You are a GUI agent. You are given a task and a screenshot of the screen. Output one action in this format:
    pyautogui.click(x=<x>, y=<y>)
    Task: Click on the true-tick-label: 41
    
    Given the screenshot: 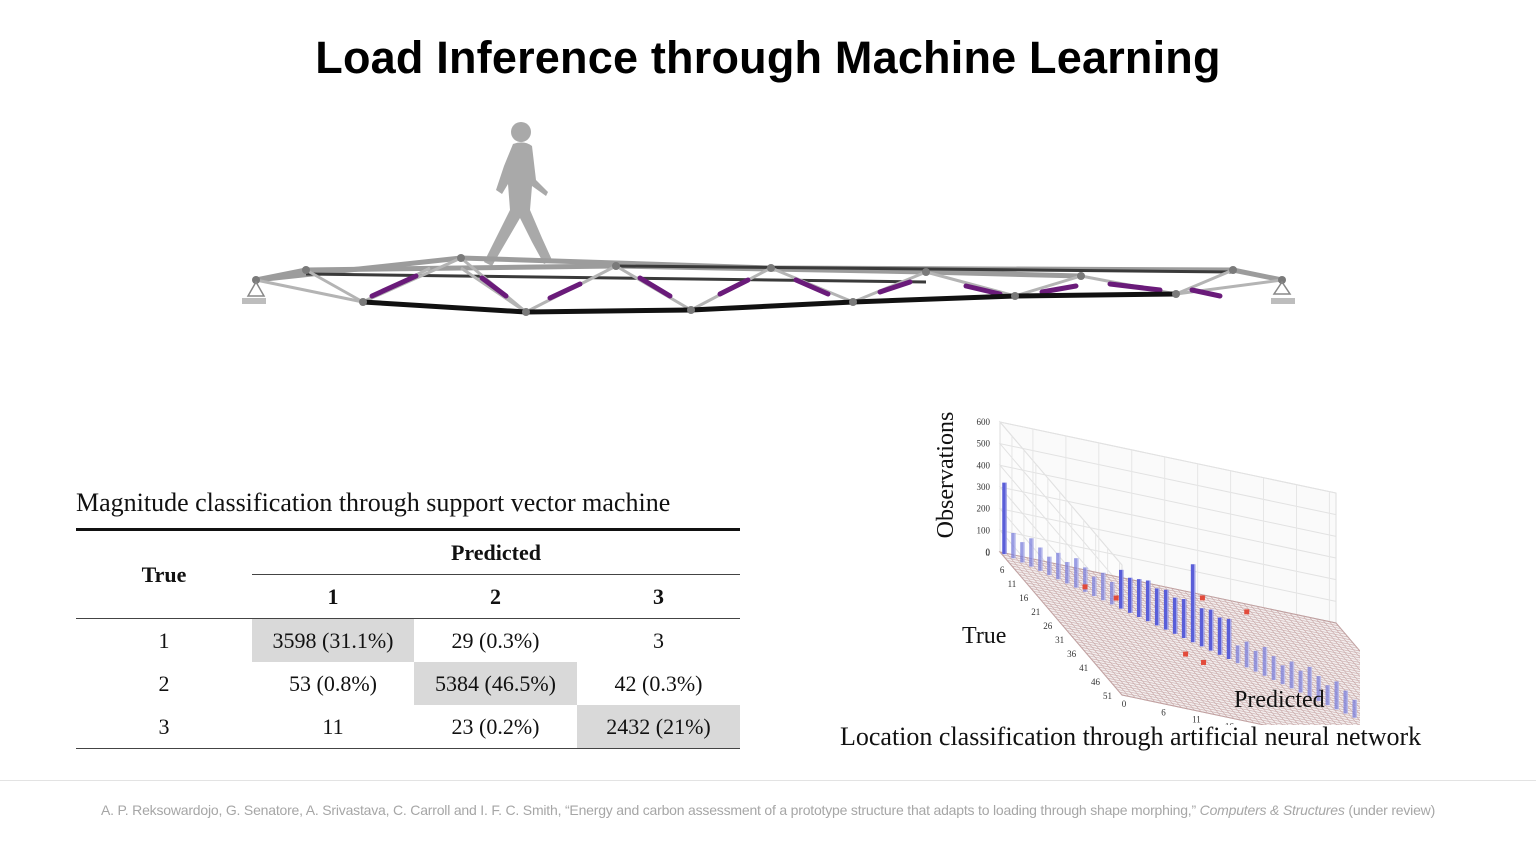 What is the action you would take?
    pyautogui.click(x=1083, y=668)
    